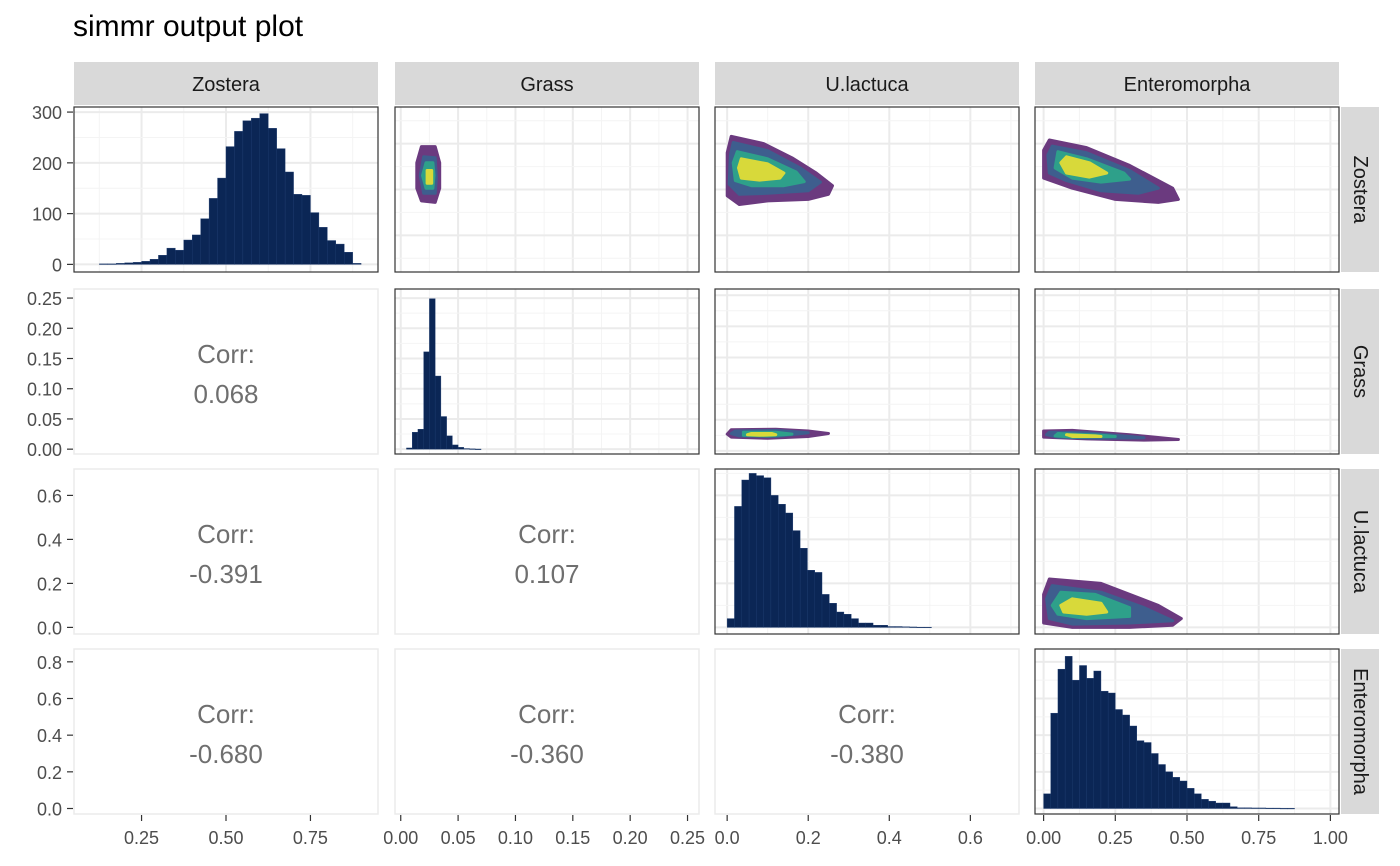  Describe the element at coordinates (1043, 838) in the screenshot. I see `x-axis-tick-label: 0.00` at that location.